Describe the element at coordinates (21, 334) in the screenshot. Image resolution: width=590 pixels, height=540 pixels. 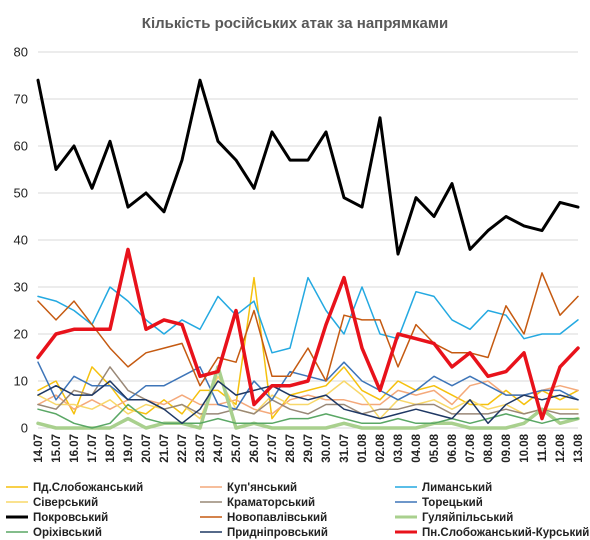
I see `y-tick-label: 20` at that location.